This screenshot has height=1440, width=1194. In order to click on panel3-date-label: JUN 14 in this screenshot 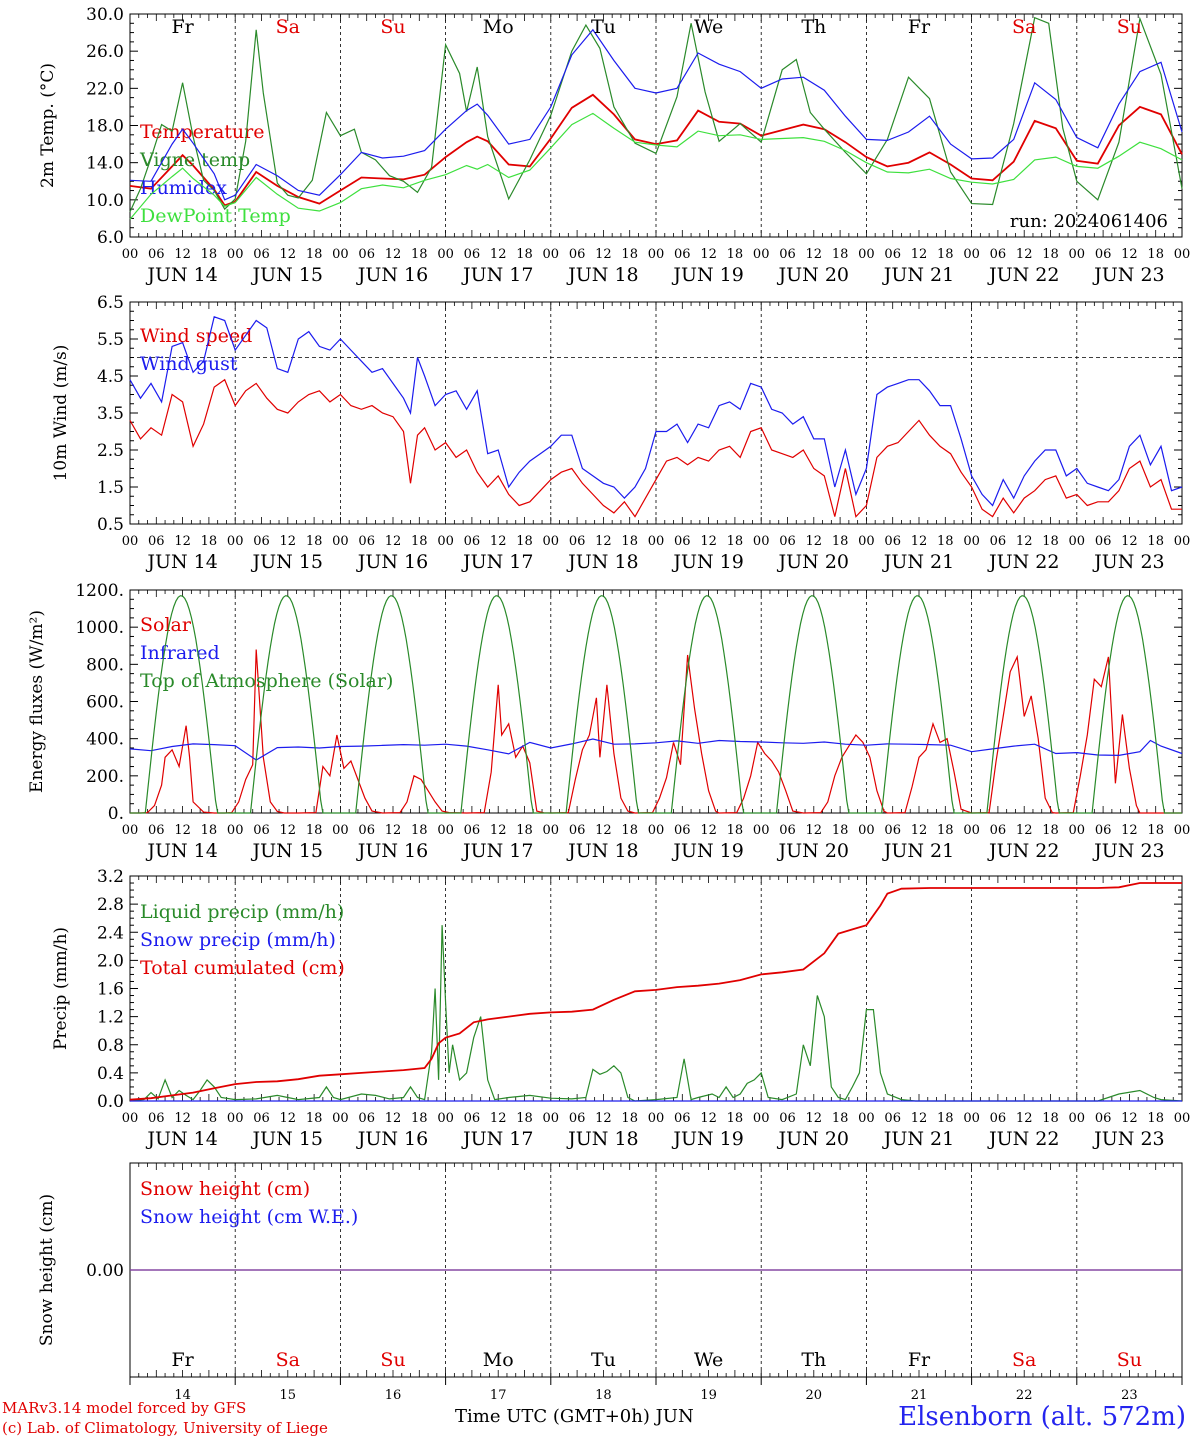, I will do `click(181, 851)`.